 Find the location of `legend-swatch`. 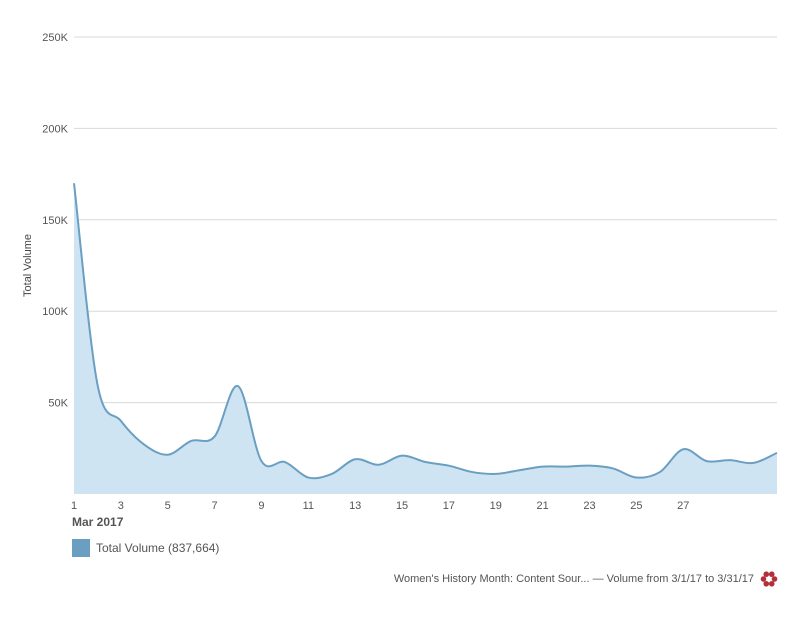

legend-swatch is located at coordinates (81, 548).